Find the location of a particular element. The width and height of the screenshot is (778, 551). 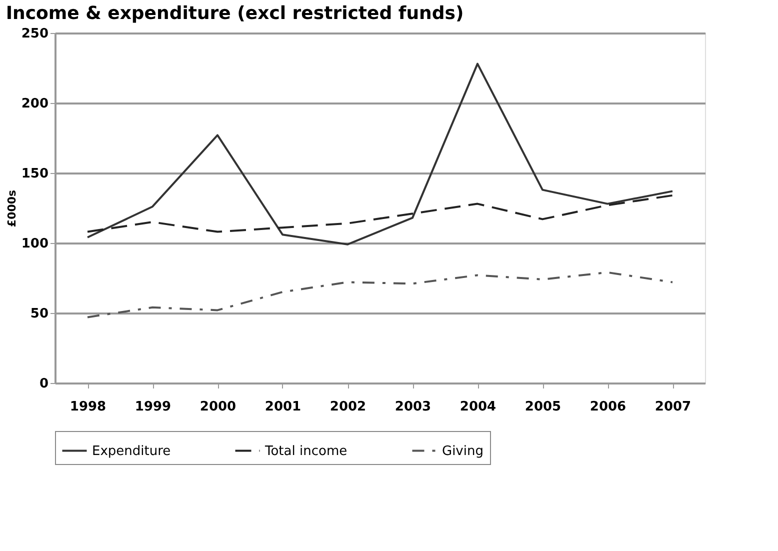

y-tick-label: 0 is located at coordinates (43, 384).